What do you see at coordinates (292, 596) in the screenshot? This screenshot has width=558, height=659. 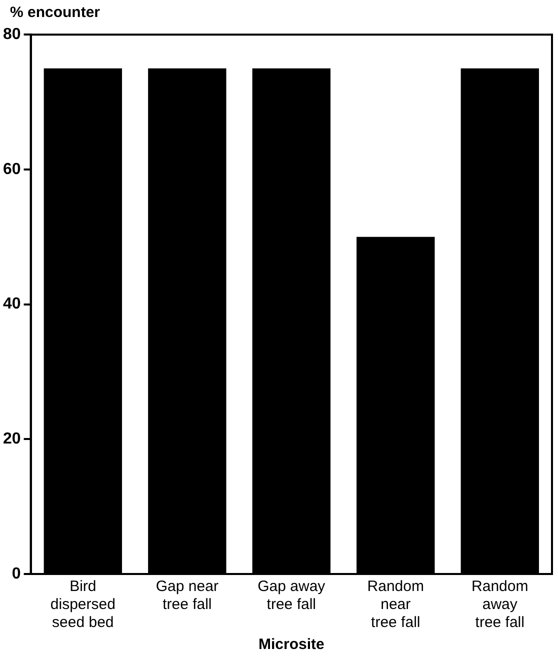 I see `x-tick-label: Gap away tree fall` at bounding box center [292, 596].